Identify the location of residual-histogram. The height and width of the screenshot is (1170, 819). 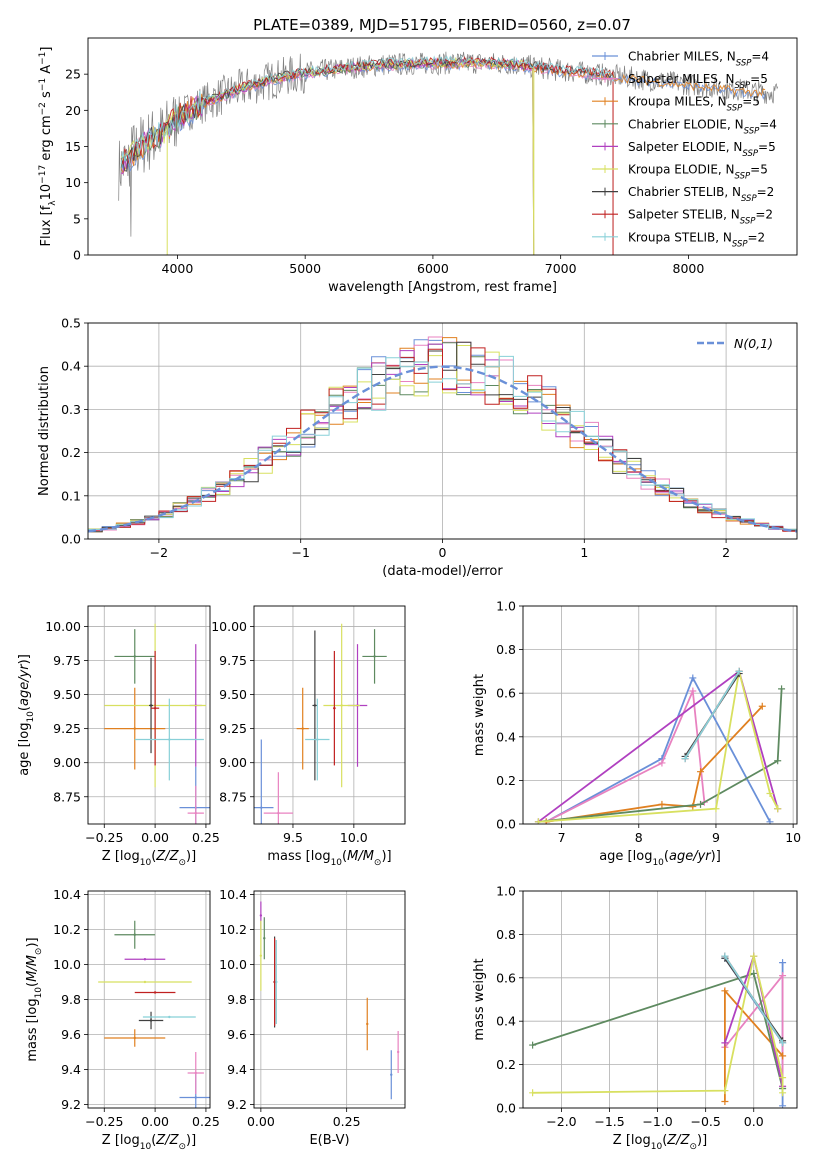
(442, 439).